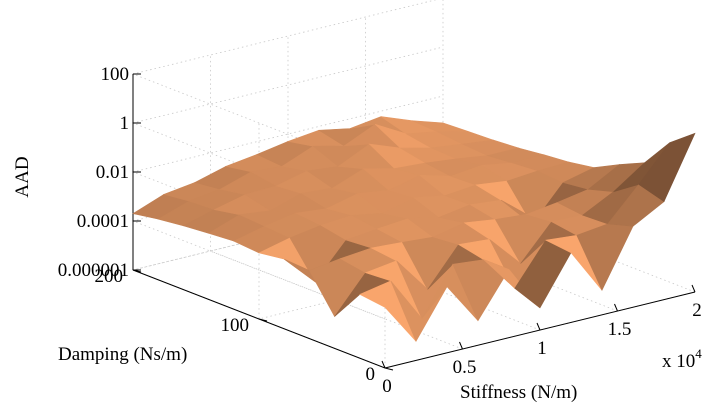 This screenshot has width=725, height=410. I want to click on x-multiplier-base: x 10, so click(678, 361).